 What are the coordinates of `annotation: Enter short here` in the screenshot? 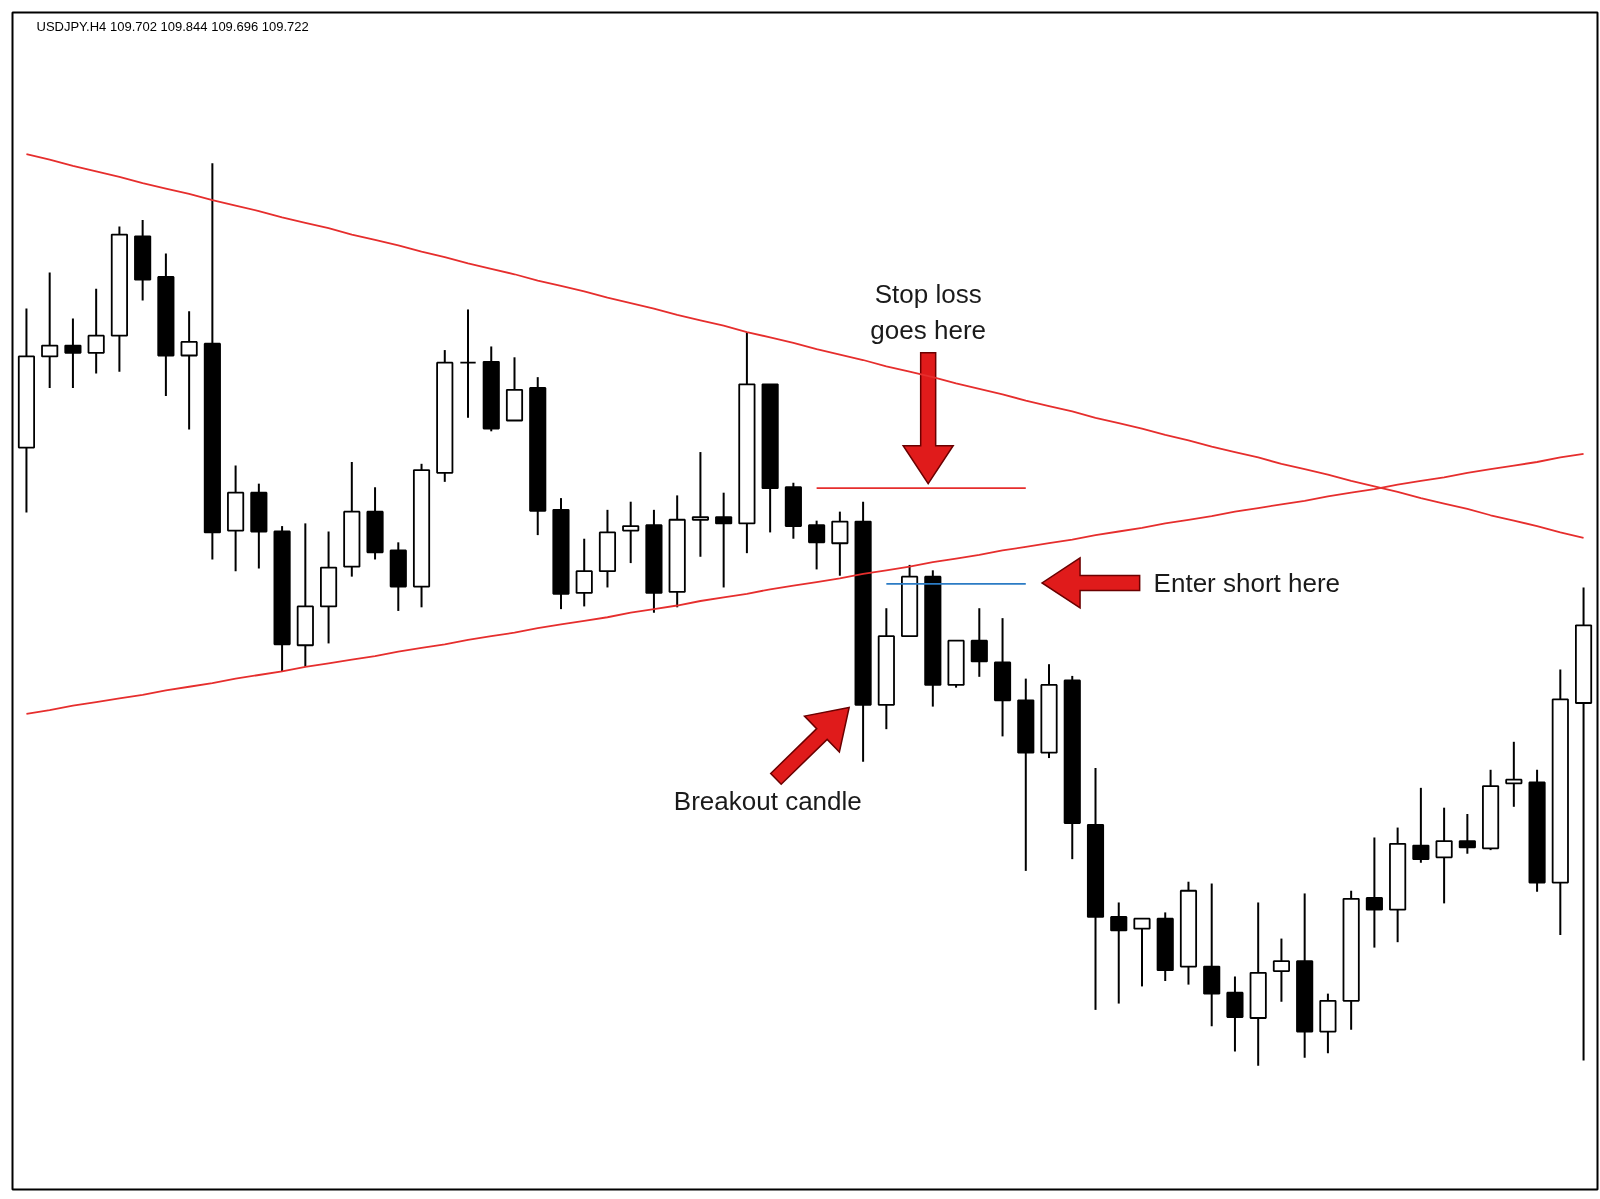 It's located at (1247, 582).